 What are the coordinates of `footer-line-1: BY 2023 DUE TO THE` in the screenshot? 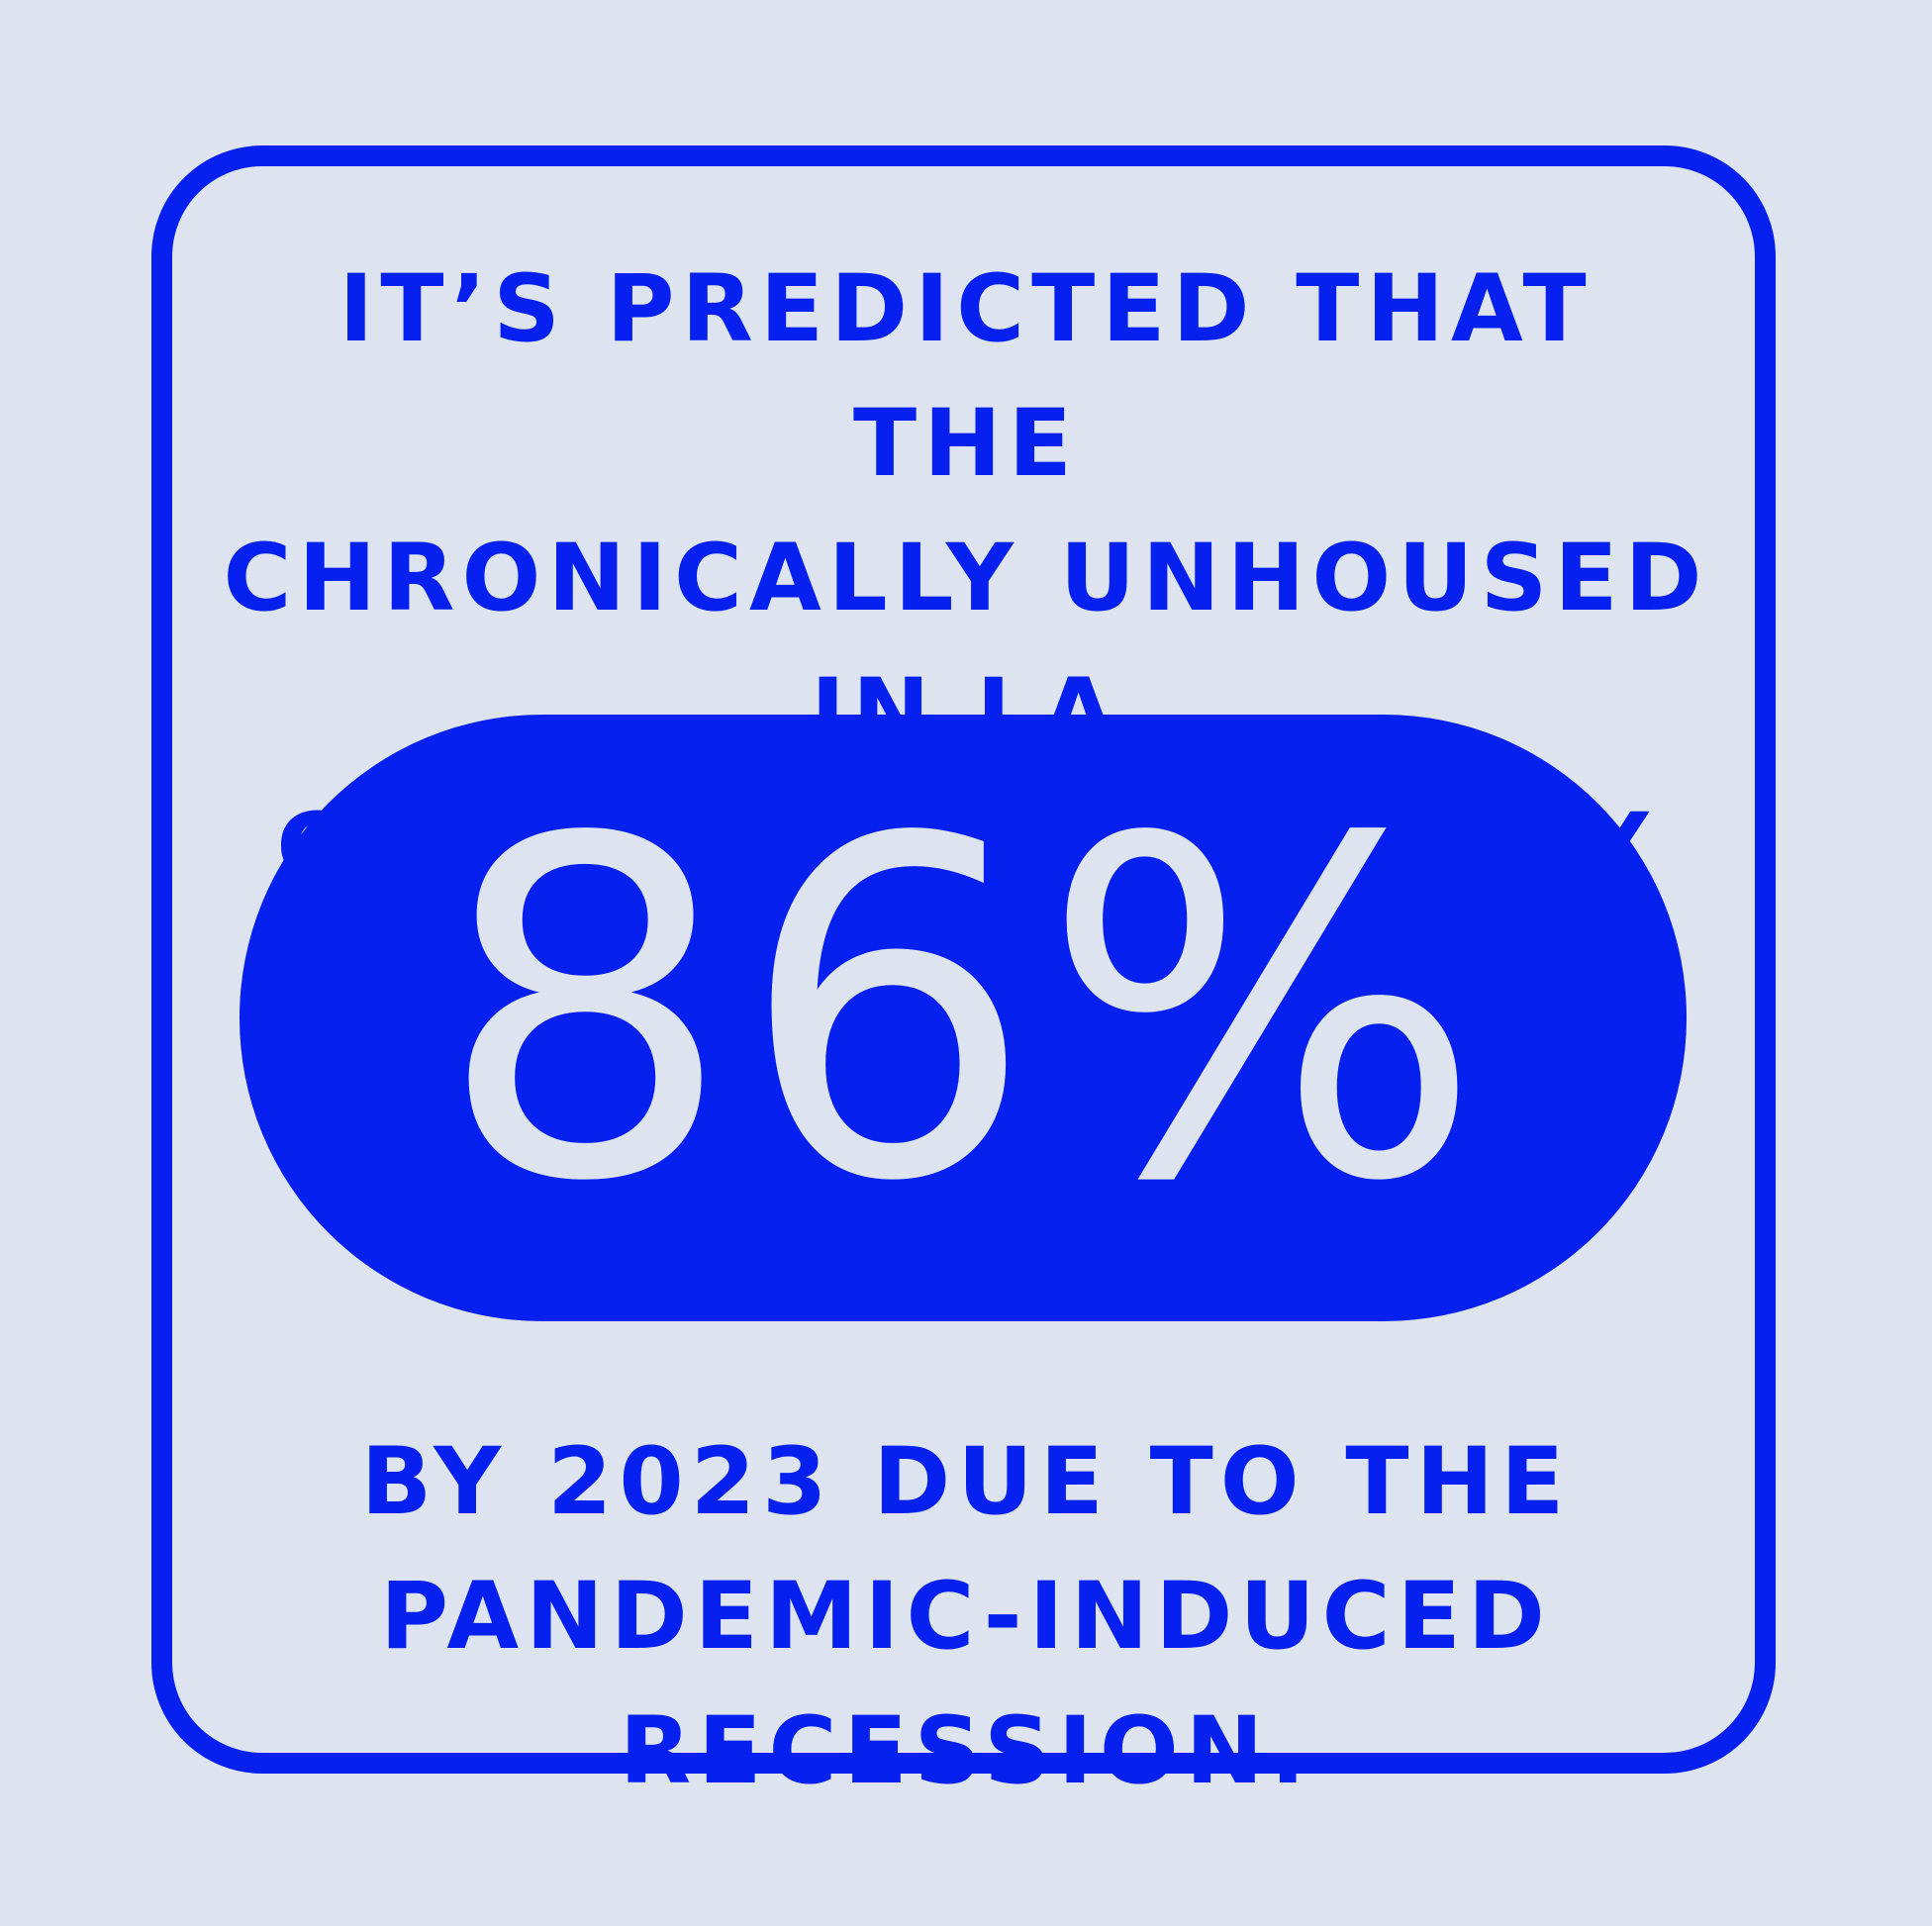 It's located at (966, 1482).